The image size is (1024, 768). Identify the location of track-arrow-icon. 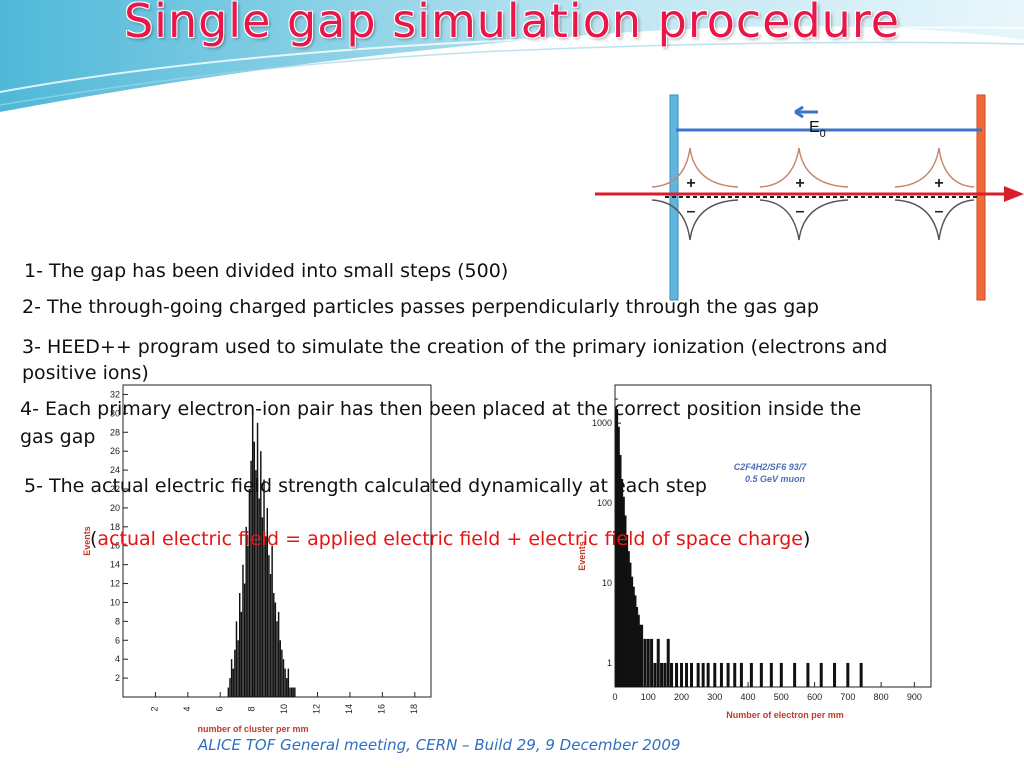
(1014, 194).